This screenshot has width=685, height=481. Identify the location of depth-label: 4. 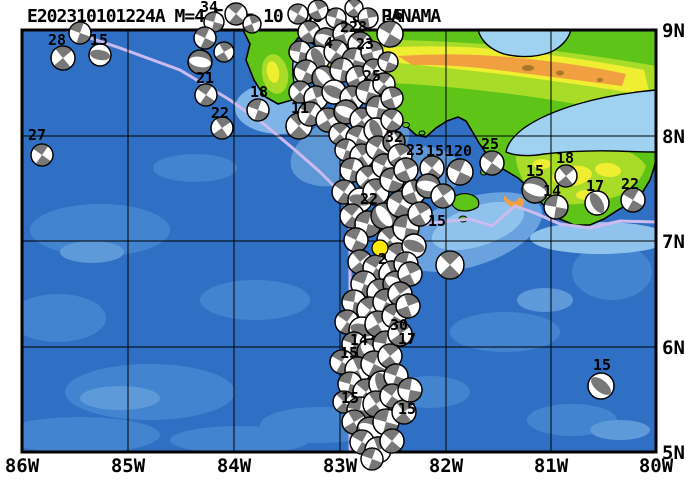
(328, 43).